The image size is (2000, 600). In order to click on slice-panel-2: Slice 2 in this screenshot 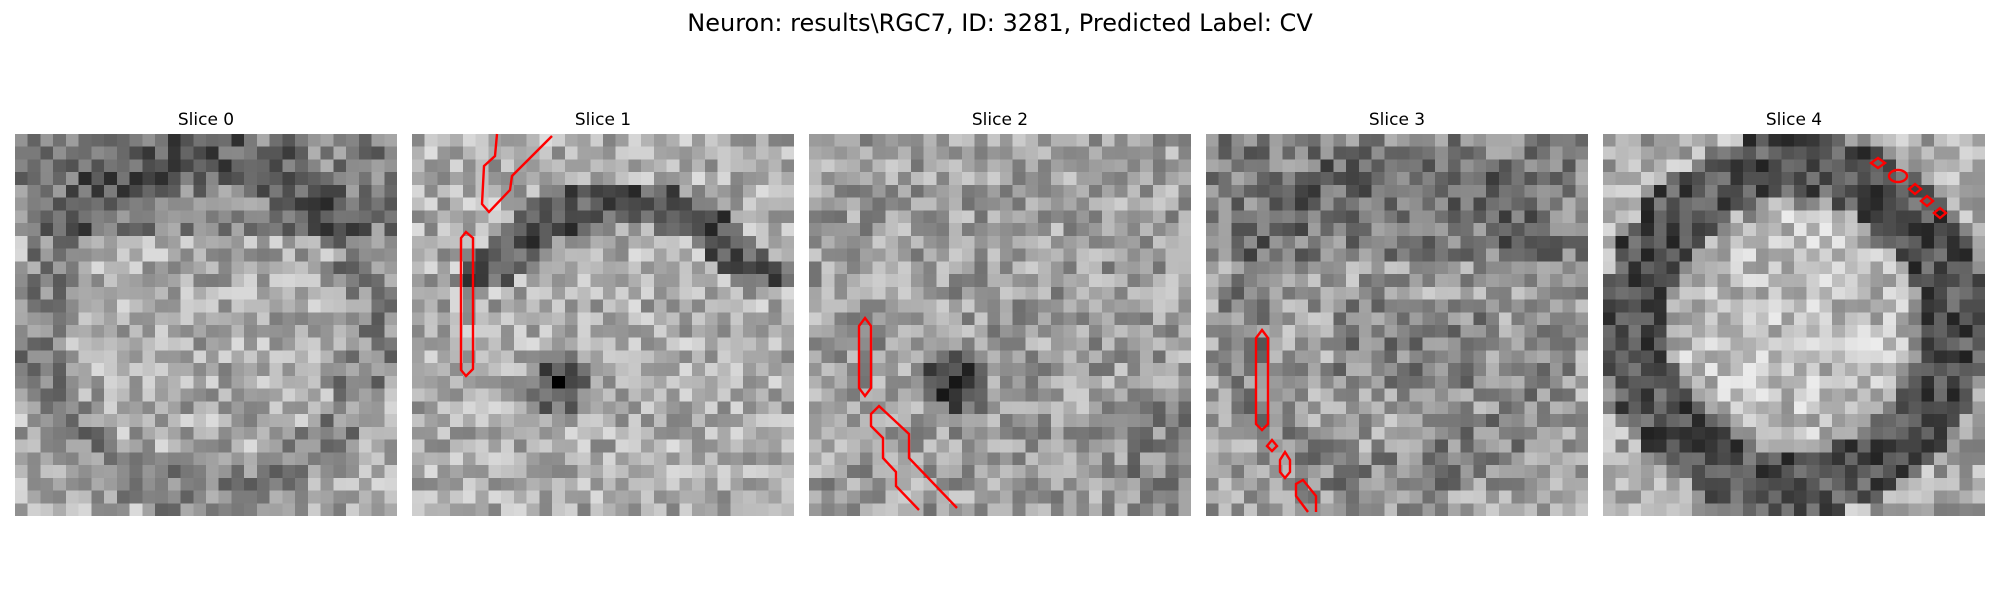, I will do `click(1000, 313)`.